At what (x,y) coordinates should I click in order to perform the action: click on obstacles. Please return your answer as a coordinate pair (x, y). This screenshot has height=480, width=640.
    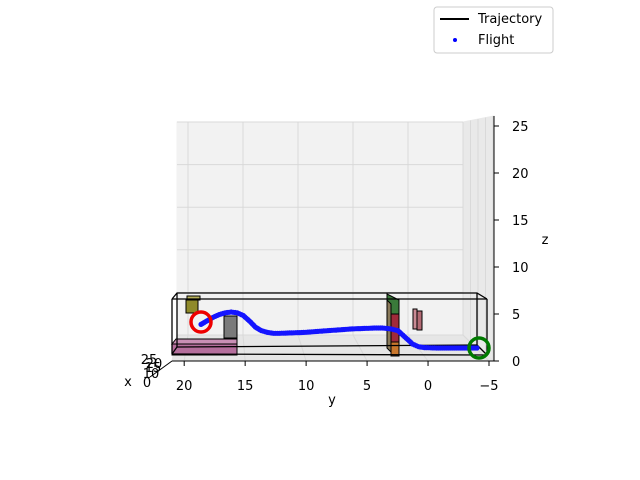
    Looking at the image, I should click on (296, 325).